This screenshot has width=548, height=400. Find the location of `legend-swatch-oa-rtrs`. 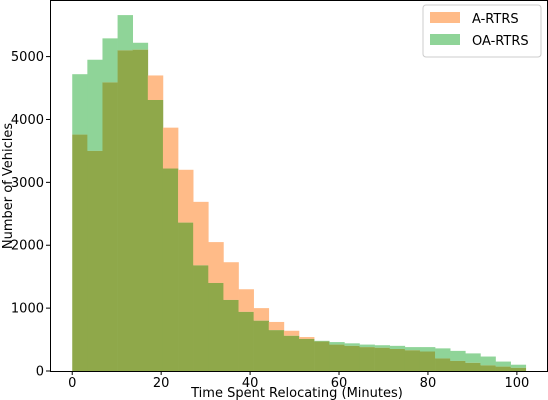

legend-swatch-oa-rtrs is located at coordinates (445, 39).